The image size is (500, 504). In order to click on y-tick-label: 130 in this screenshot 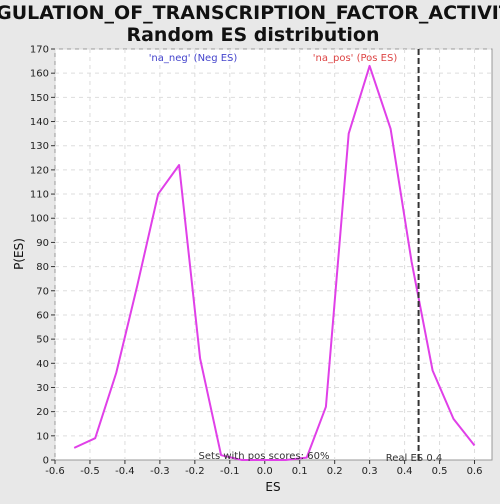, I will do `click(39, 146)`.